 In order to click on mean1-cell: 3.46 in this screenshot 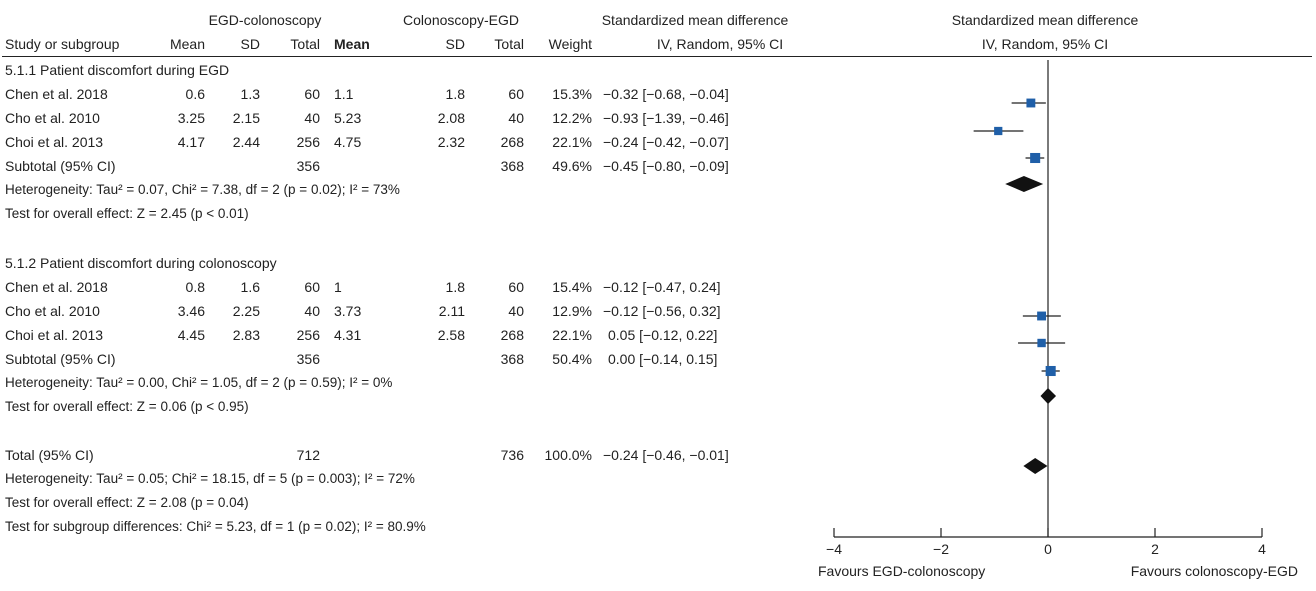, I will do `click(191, 311)`.